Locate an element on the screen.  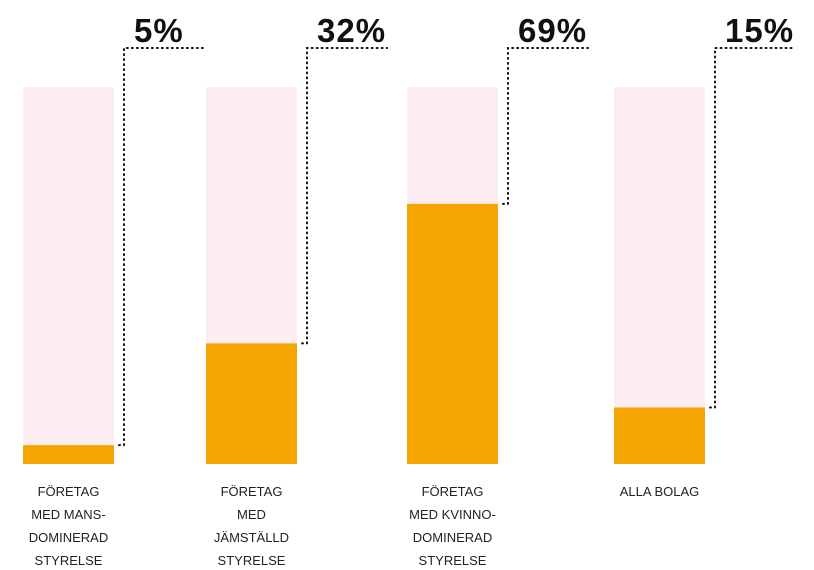
category-label: FÖRETAG MED JÄMSTÄLLD STYRELSE is located at coordinates (251, 526).